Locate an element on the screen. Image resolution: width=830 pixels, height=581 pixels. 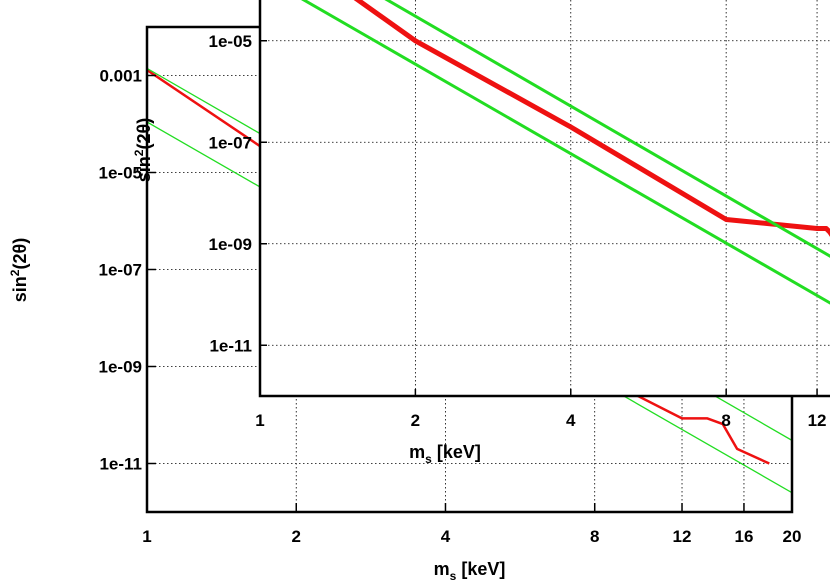
y-tick-label: 0.001 is located at coordinates (120, 76).